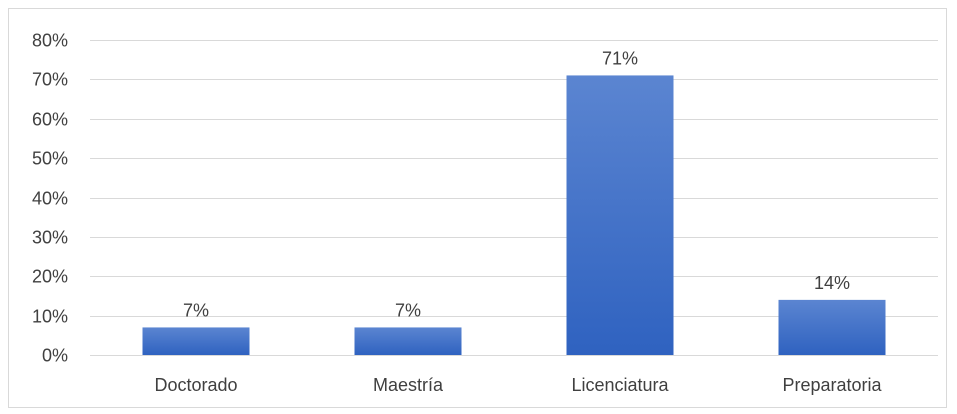 This screenshot has width=957, height=414. I want to click on y-tick-label: 20%, so click(50, 277).